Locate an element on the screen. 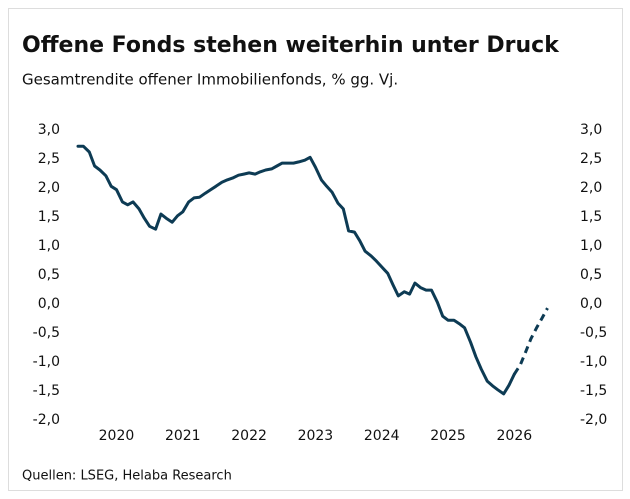 Image resolution: width=630 pixels, height=499 pixels. y2-tick-label: 2,0 is located at coordinates (591, 188).